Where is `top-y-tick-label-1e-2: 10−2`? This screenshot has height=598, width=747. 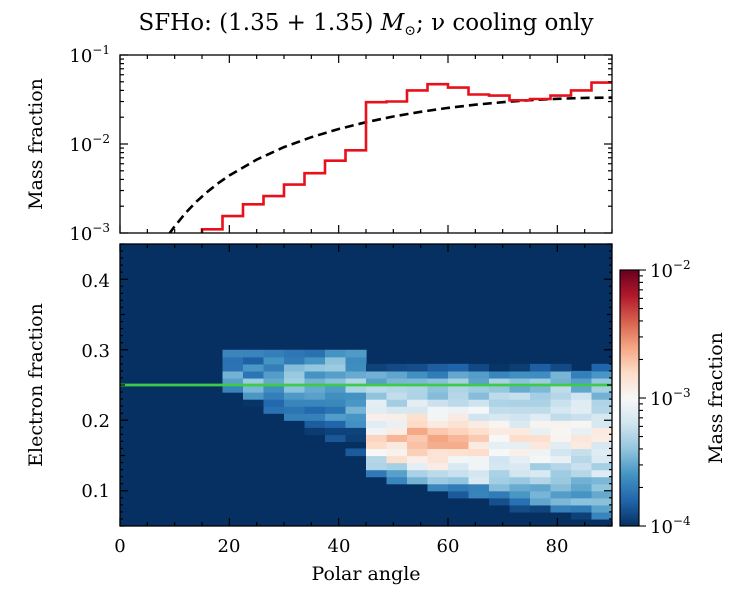
top-y-tick-label-1e-2: 10−2 is located at coordinates (89, 144).